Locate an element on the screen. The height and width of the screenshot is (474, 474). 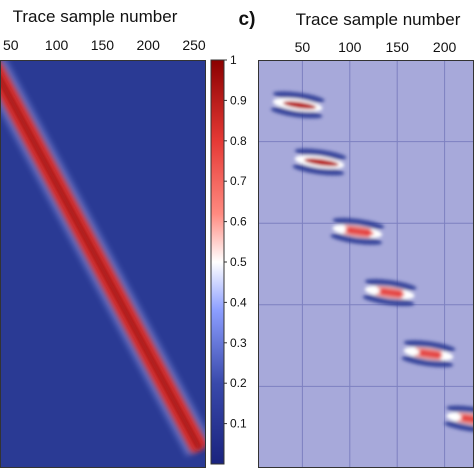
left-x-tick-150: 150 is located at coordinates (103, 45).